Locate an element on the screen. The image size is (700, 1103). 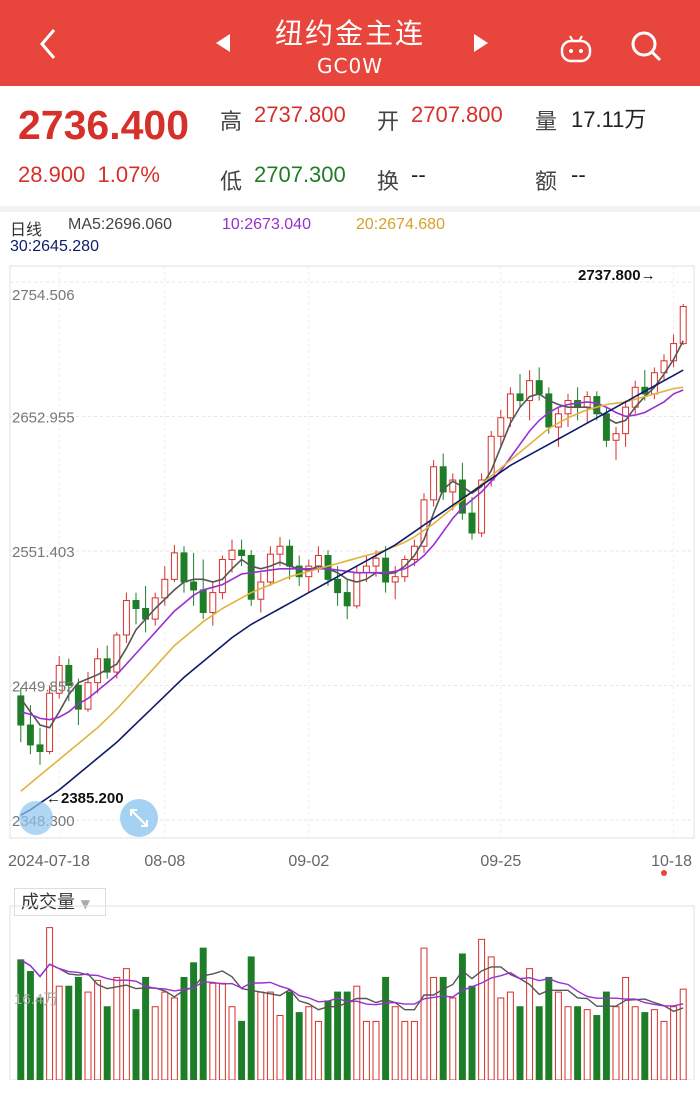
high-value: 2737.800 is located at coordinates (300, 114).